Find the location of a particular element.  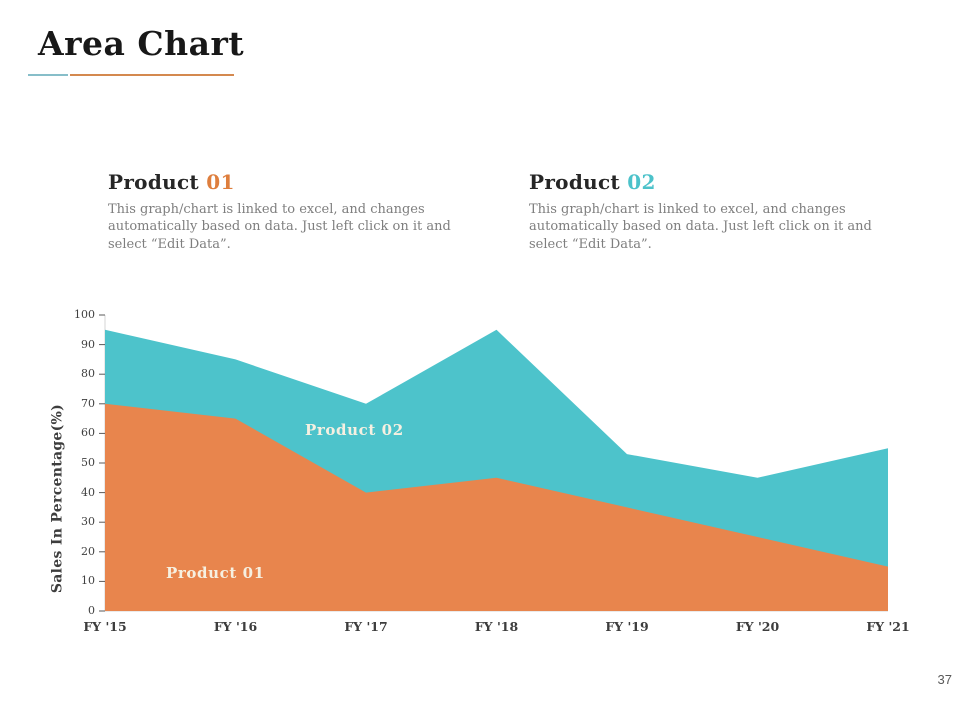

y-tick-label: 50 is located at coordinates (88, 462).